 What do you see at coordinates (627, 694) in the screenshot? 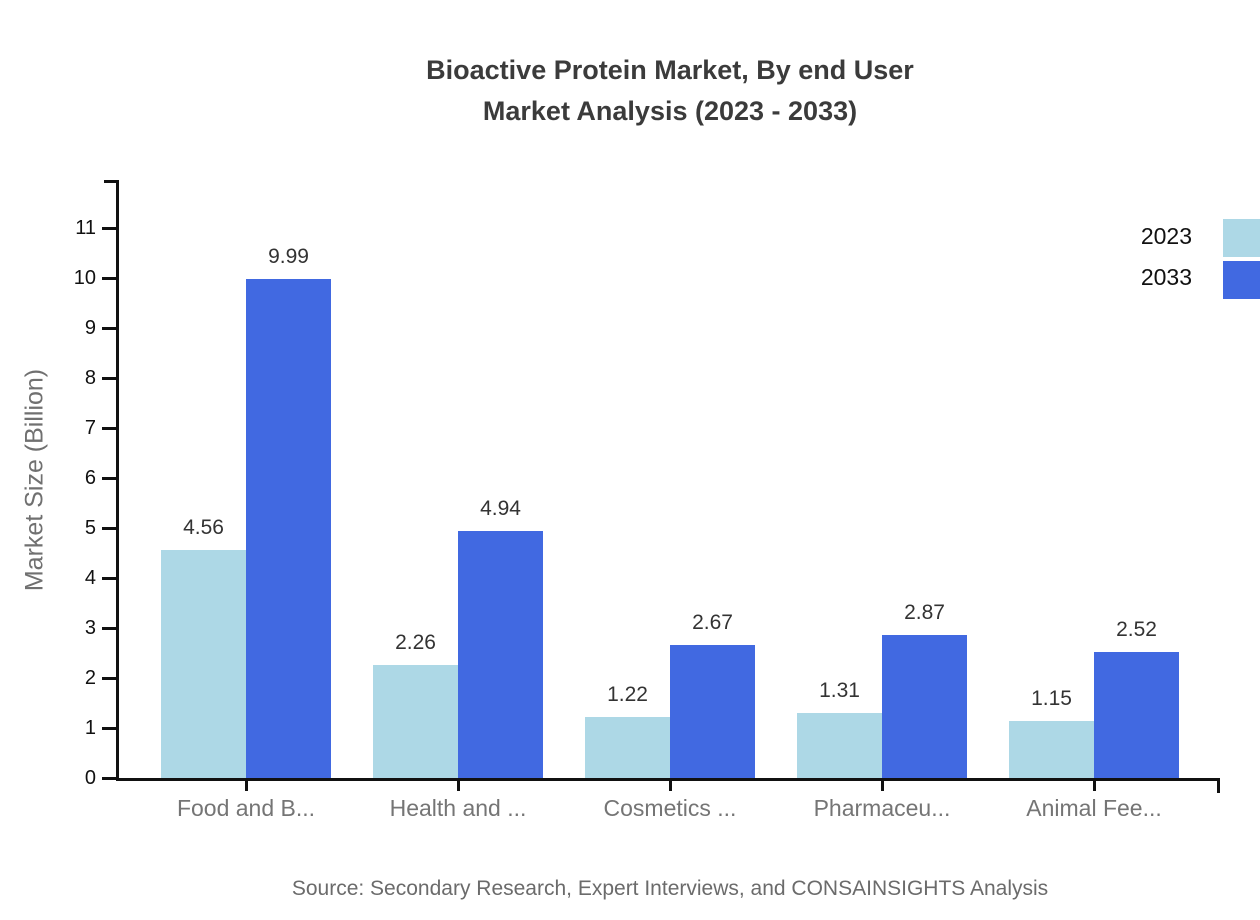
I see `bar-value-label: 1.22` at bounding box center [627, 694].